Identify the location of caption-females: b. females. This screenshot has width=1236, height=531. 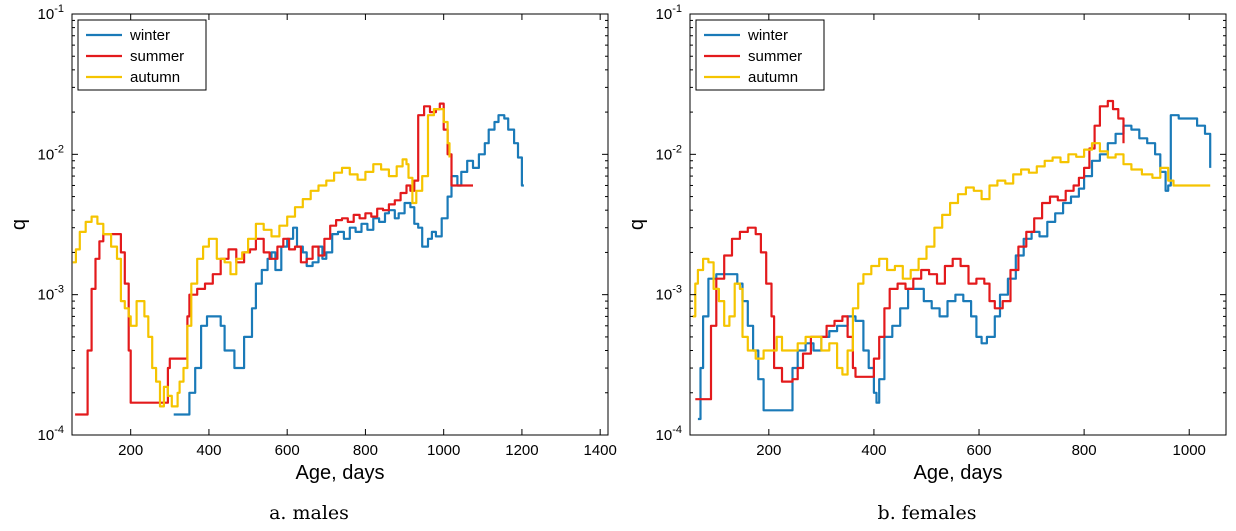
(927, 513).